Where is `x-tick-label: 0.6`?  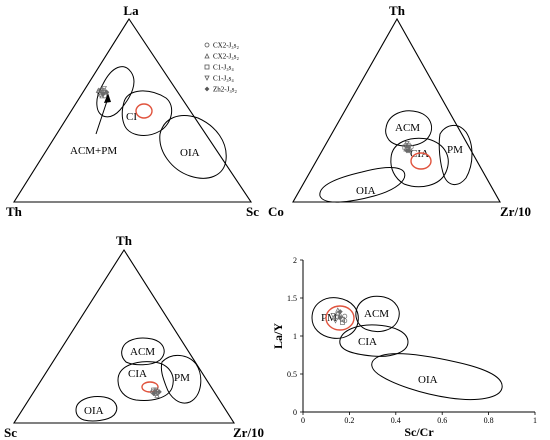
x-tick-label: 0.6 is located at coordinates (442, 420).